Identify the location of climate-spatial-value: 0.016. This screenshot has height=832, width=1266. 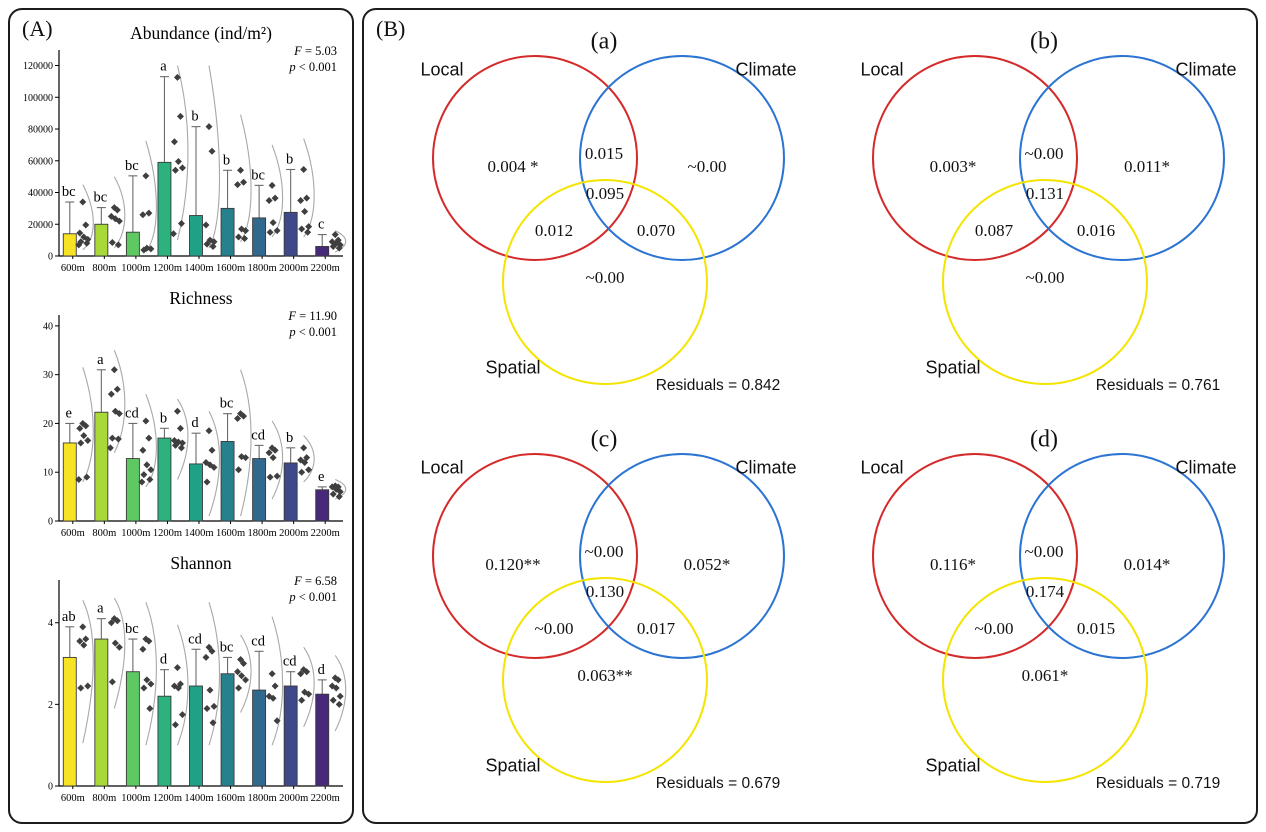
(1096, 230).